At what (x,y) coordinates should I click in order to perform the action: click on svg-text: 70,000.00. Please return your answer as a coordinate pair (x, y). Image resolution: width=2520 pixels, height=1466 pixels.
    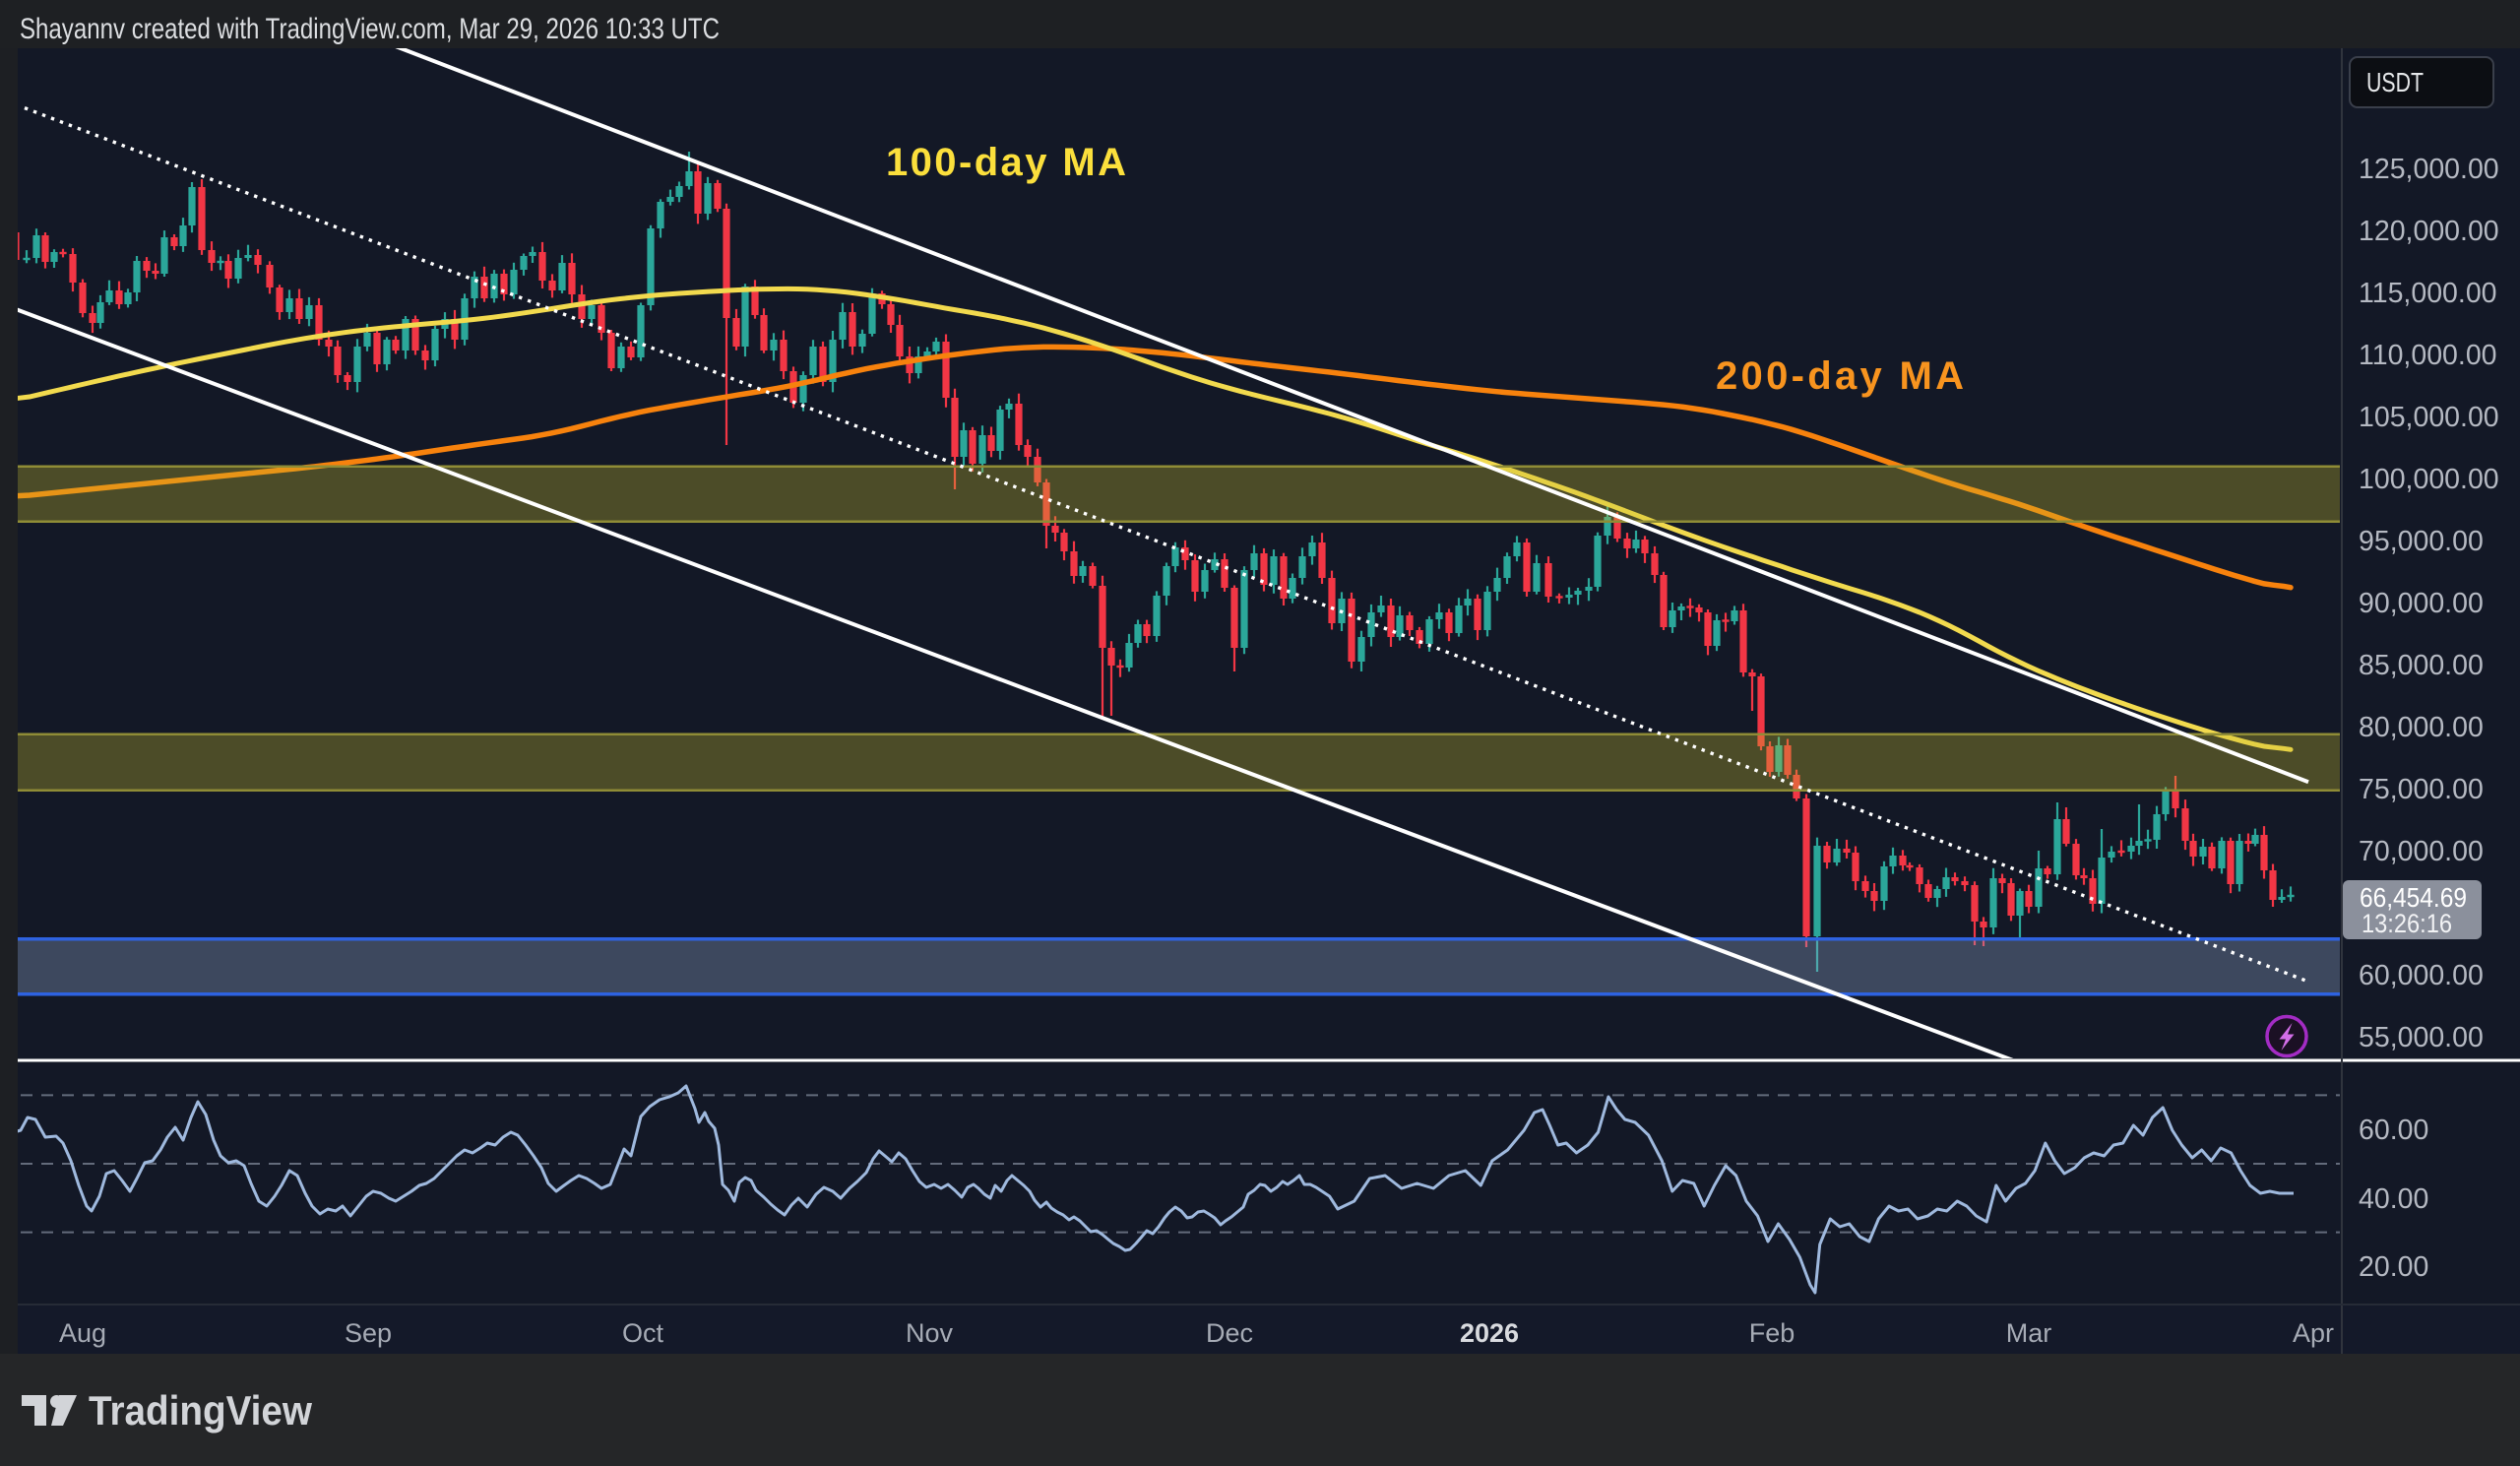
    Looking at the image, I should click on (2421, 852).